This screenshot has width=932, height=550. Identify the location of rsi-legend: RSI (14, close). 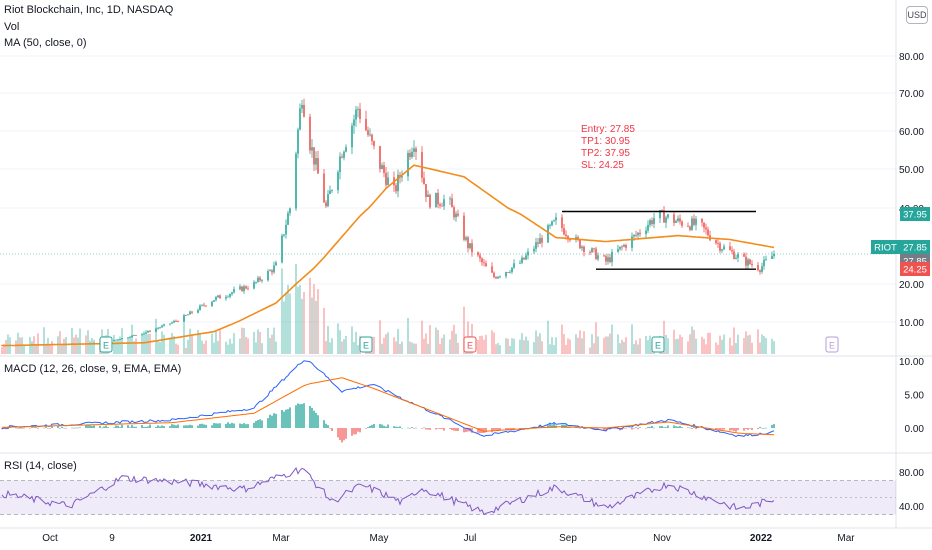
(40, 466).